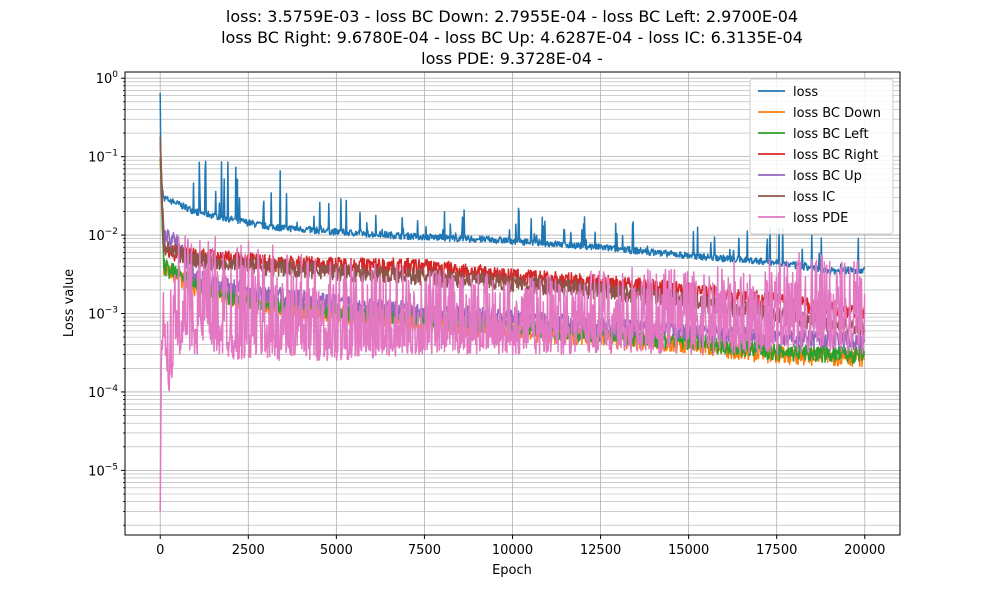 The width and height of the screenshot is (1000, 600). I want to click on y-tick-label: 10⁻⁵, so click(103, 470).